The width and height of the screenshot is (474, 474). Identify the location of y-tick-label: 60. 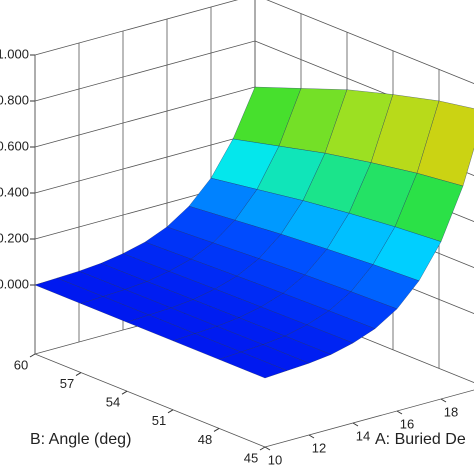
(21, 364).